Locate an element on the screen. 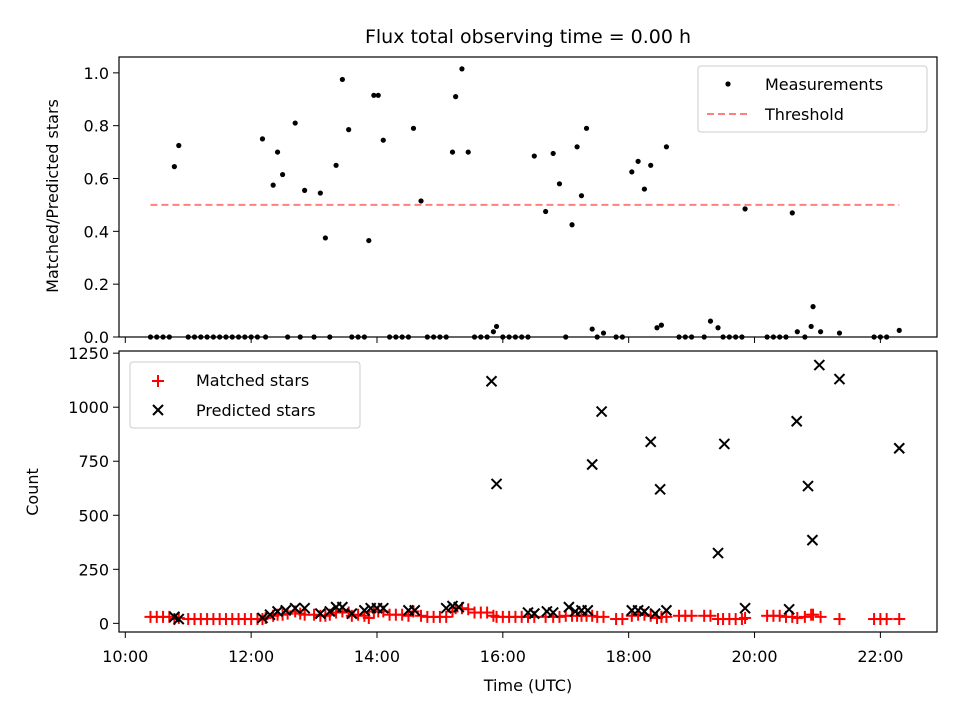  top-y-axis-label: Matched/Predicted stars is located at coordinates (52, 196).